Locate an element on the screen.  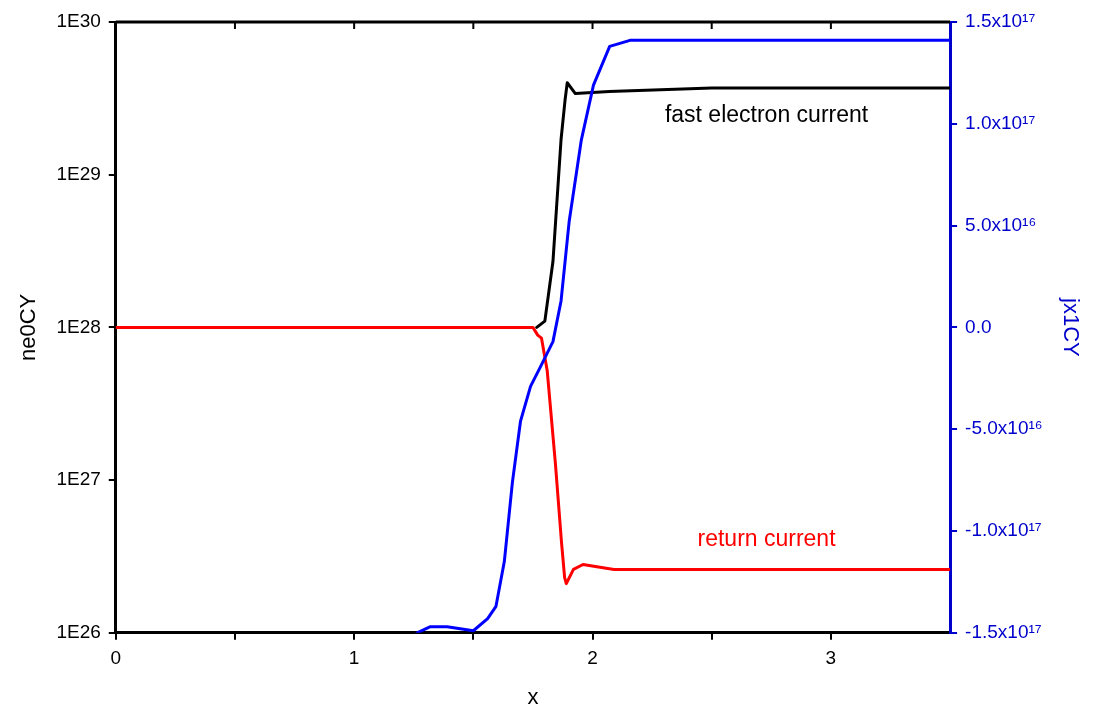
y2-tick-label: 5.0x10¹⁶ is located at coordinates (1001, 224).